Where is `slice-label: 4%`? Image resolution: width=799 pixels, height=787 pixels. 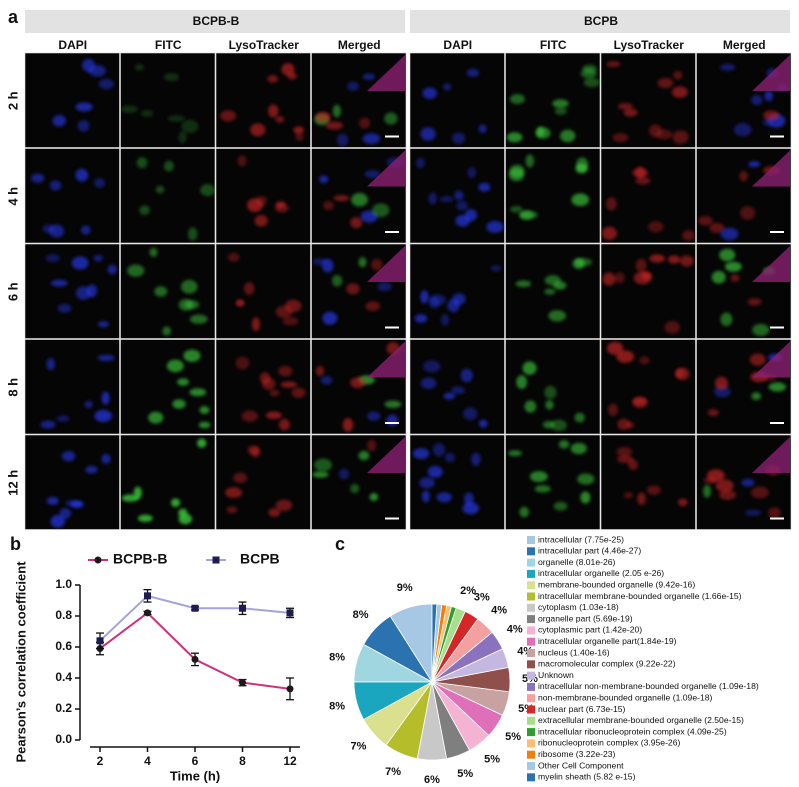 slice-label: 4% is located at coordinates (515, 629).